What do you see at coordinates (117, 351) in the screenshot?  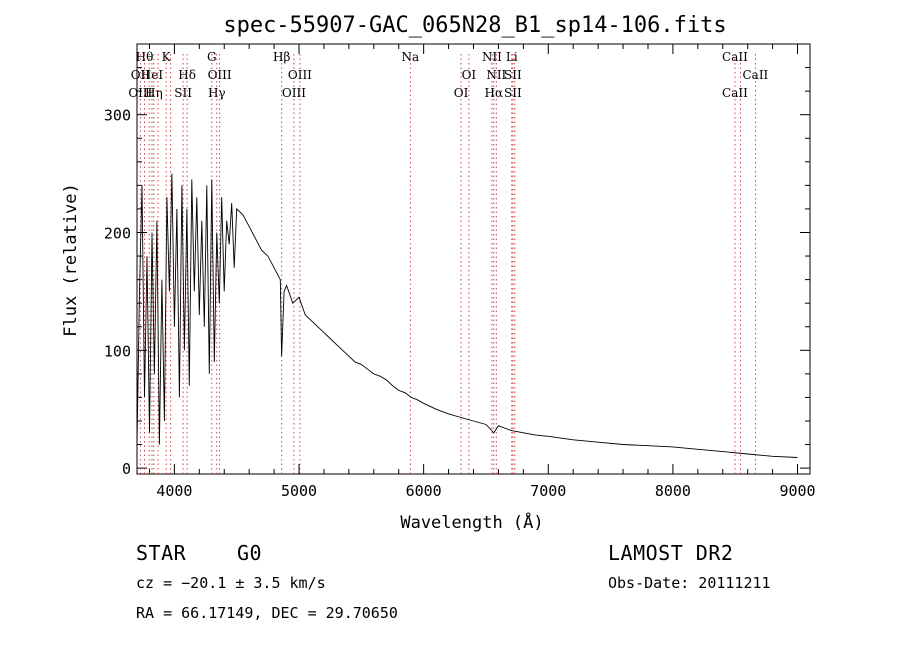 I see `y-tick-label: 100` at bounding box center [117, 351].